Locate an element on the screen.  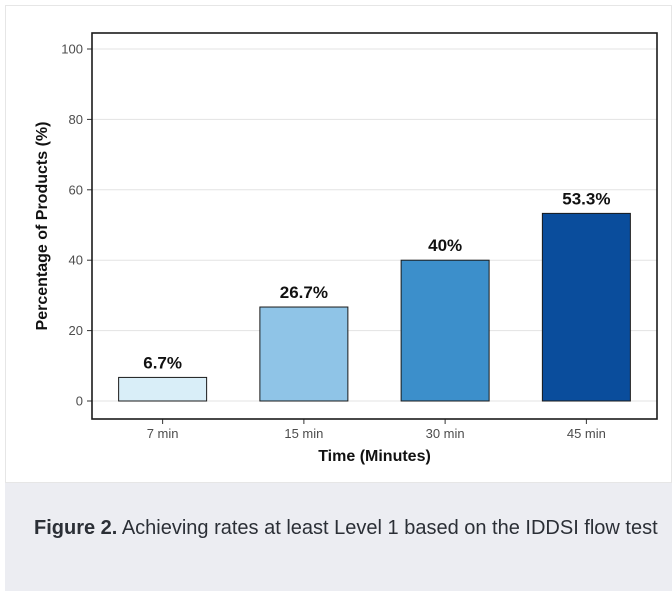
y-tick-label: 0 is located at coordinates (79, 401).